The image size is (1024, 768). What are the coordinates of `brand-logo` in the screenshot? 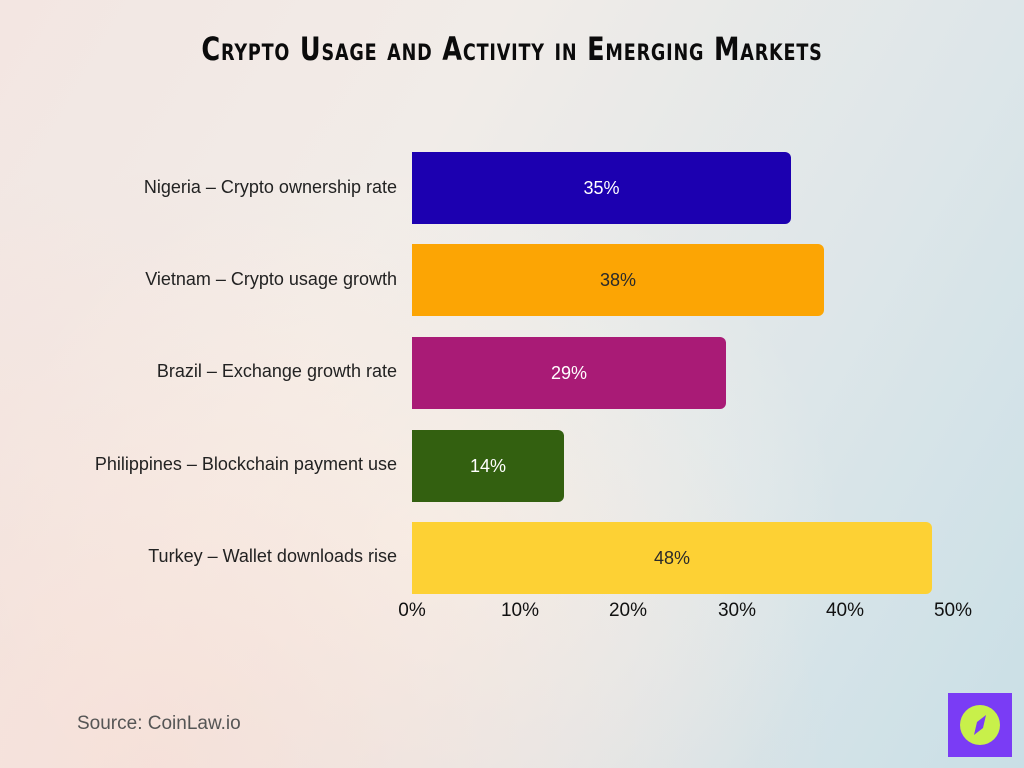 It's located at (980, 725).